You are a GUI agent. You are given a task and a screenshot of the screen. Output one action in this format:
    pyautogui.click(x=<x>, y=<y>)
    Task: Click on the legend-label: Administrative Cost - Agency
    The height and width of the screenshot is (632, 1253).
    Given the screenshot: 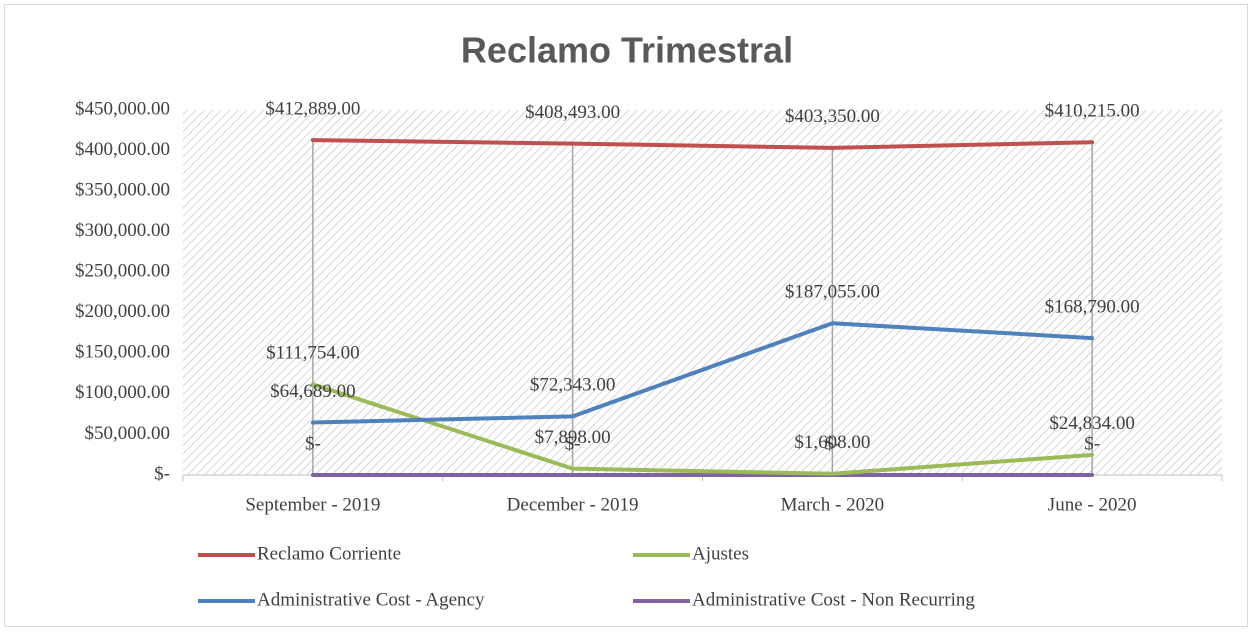 What is the action you would take?
    pyautogui.click(x=371, y=599)
    